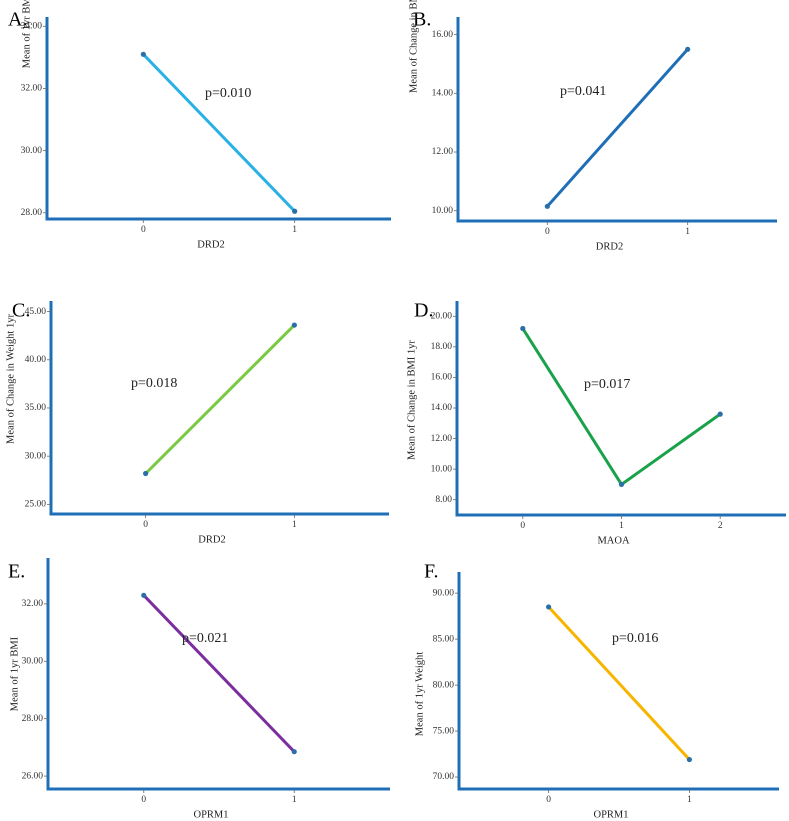 The width and height of the screenshot is (789, 821). Describe the element at coordinates (16, 572) in the screenshot. I see `panel-label: E.` at that location.